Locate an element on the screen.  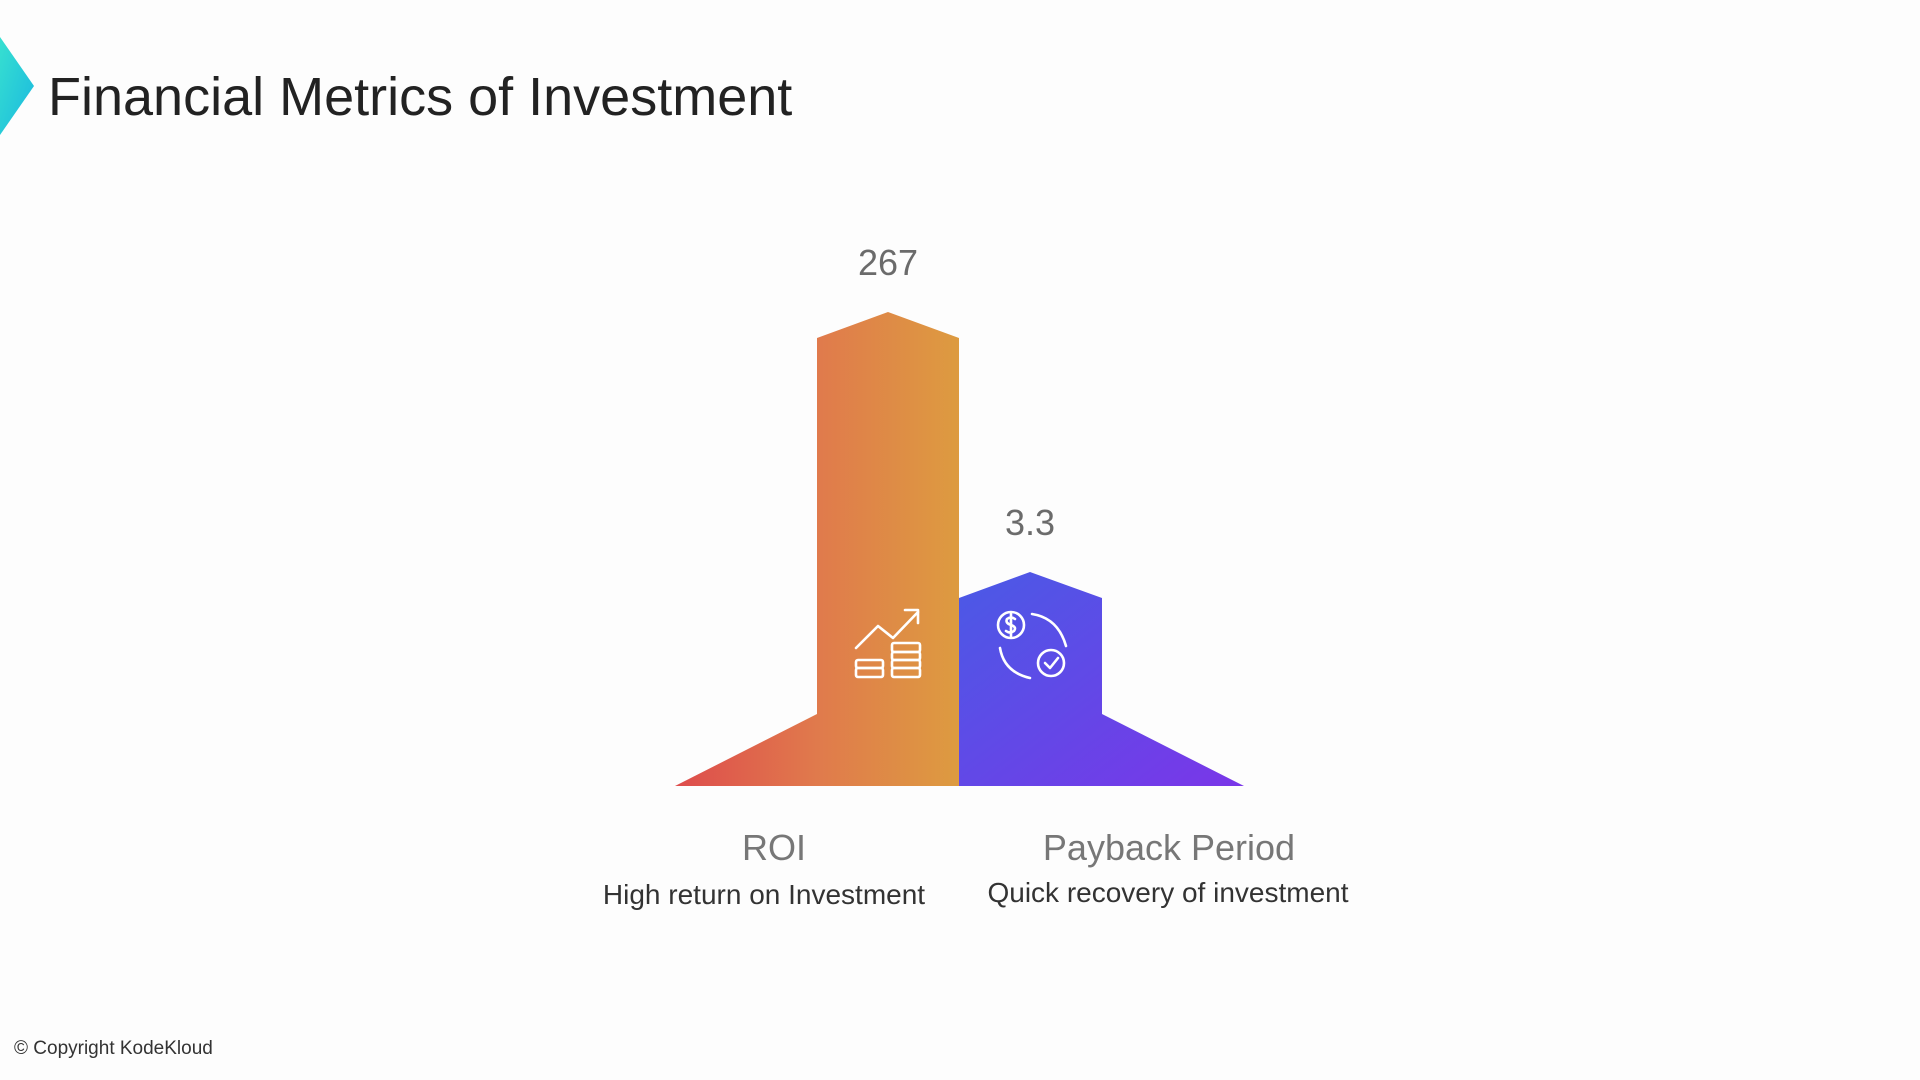
item-name: Payback Period is located at coordinates (1169, 847).